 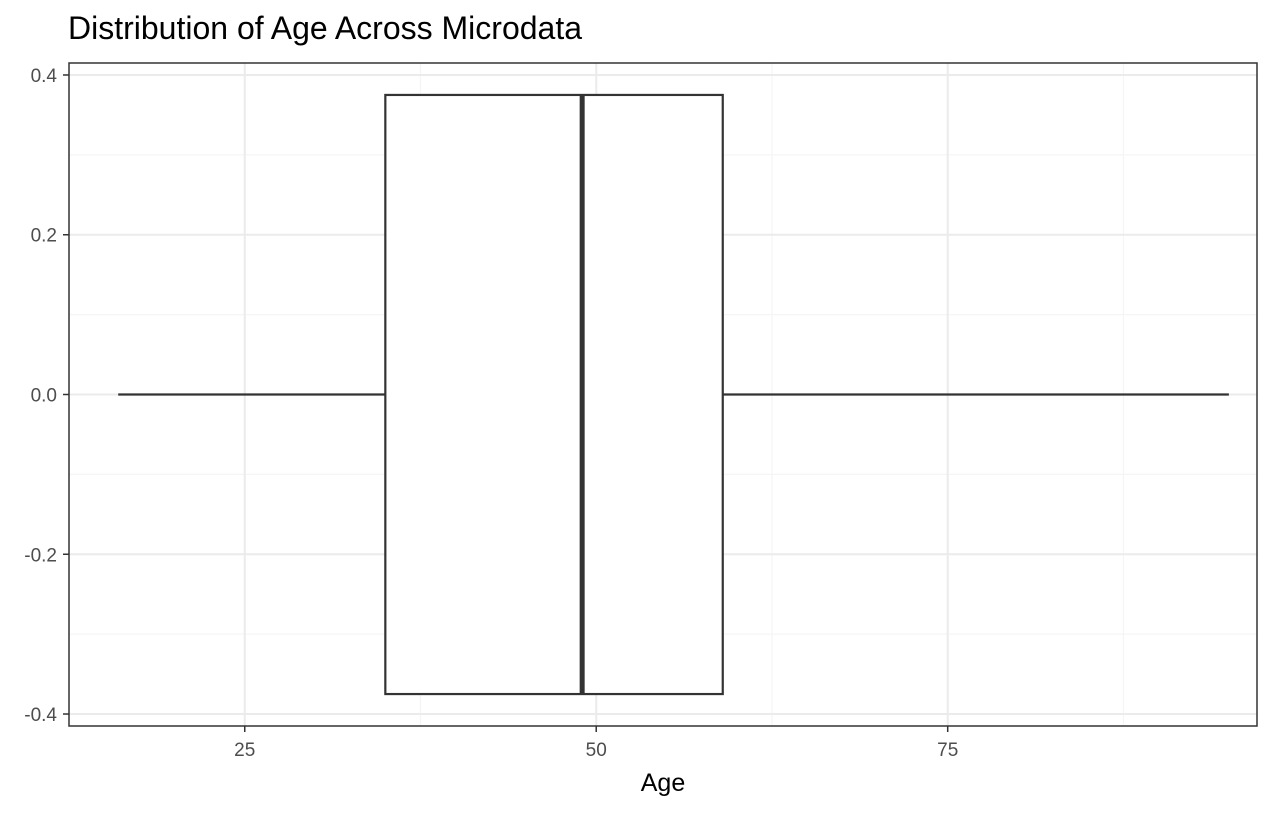 I want to click on y-tick-label: 0.2, so click(x=44, y=236).